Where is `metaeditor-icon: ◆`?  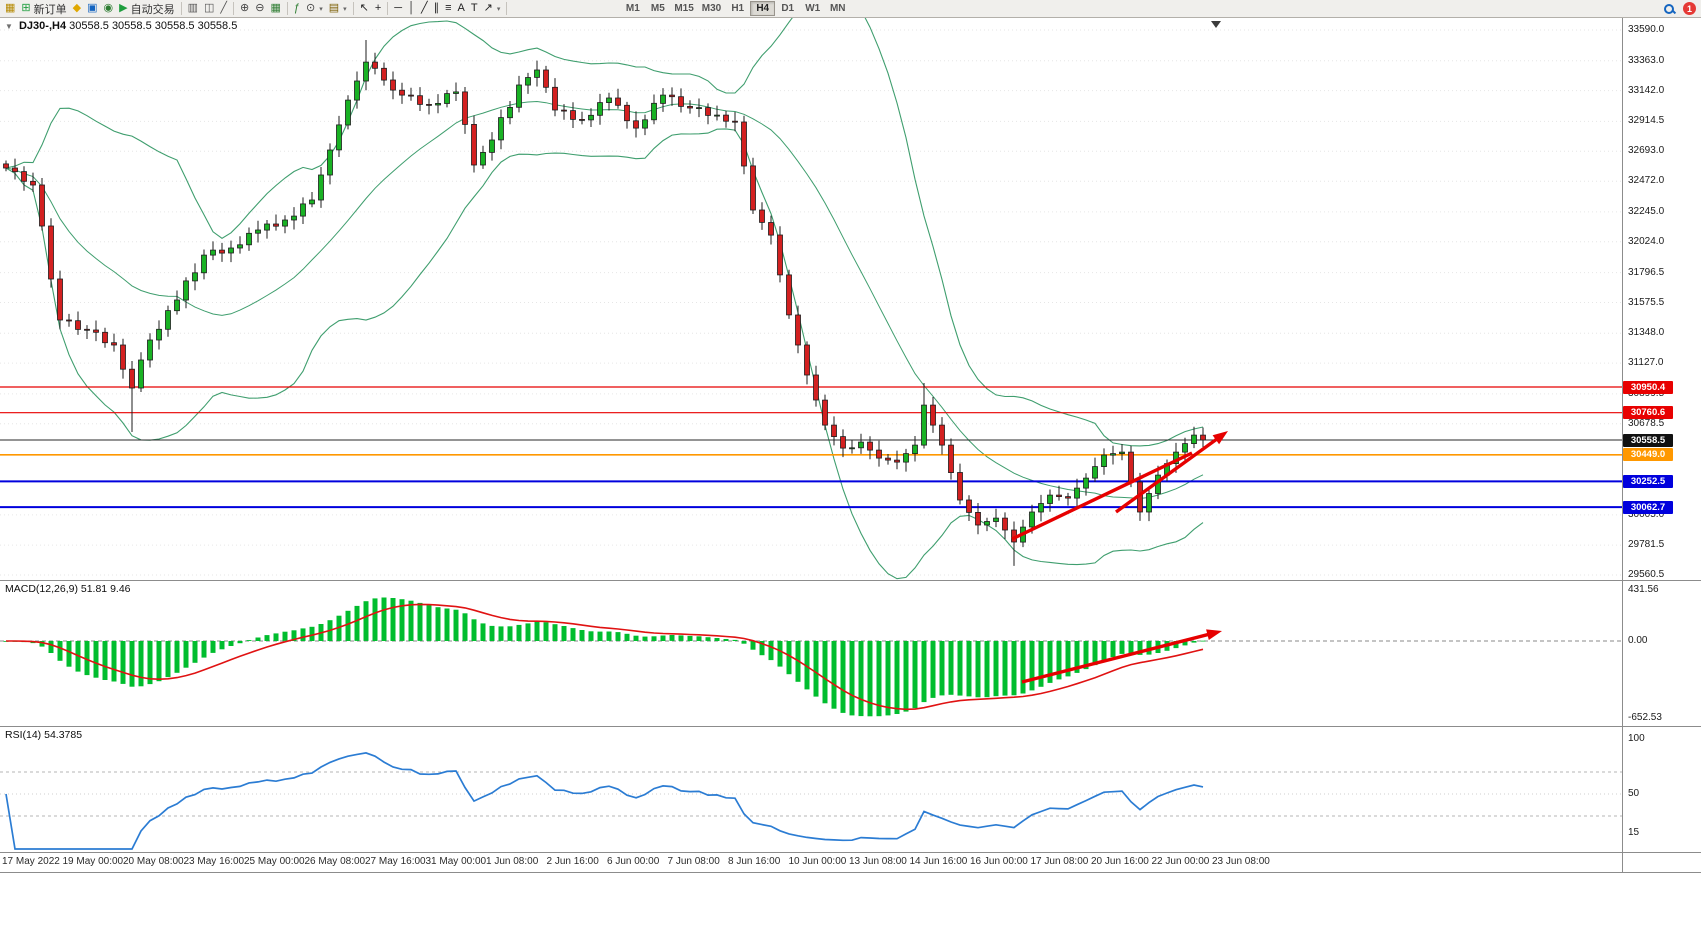
metaeditor-icon: ◆ is located at coordinates (77, 9).